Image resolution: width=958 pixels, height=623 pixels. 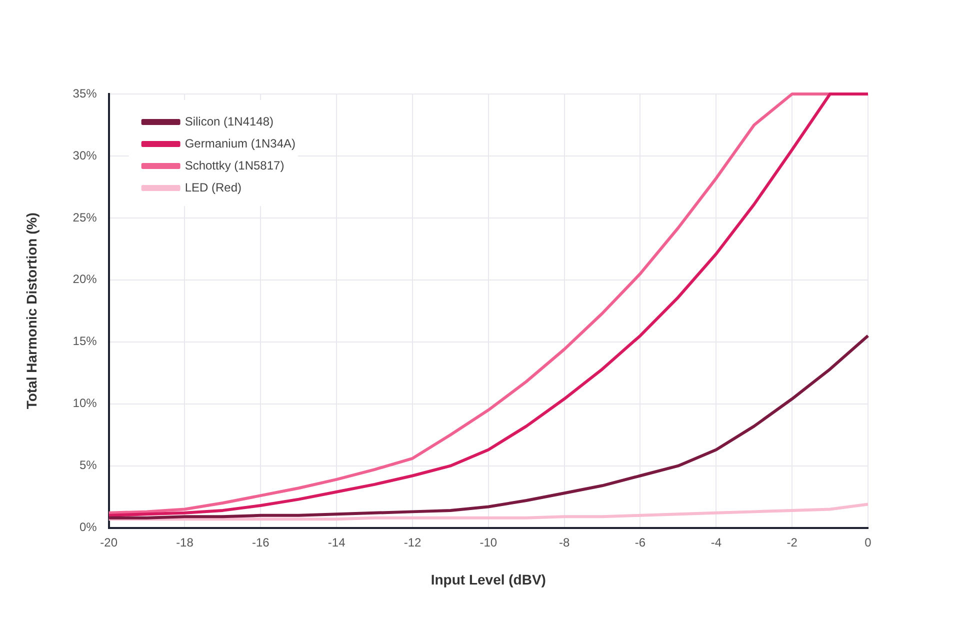 I want to click on y-tick-label: 5%, so click(x=88, y=465).